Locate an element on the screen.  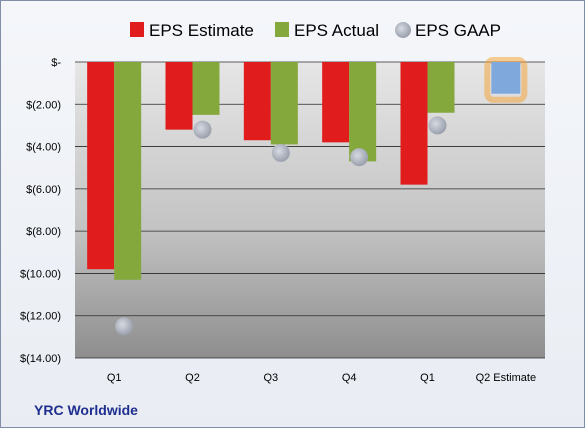
y-tick-label: $(6.00) is located at coordinates (43, 190).